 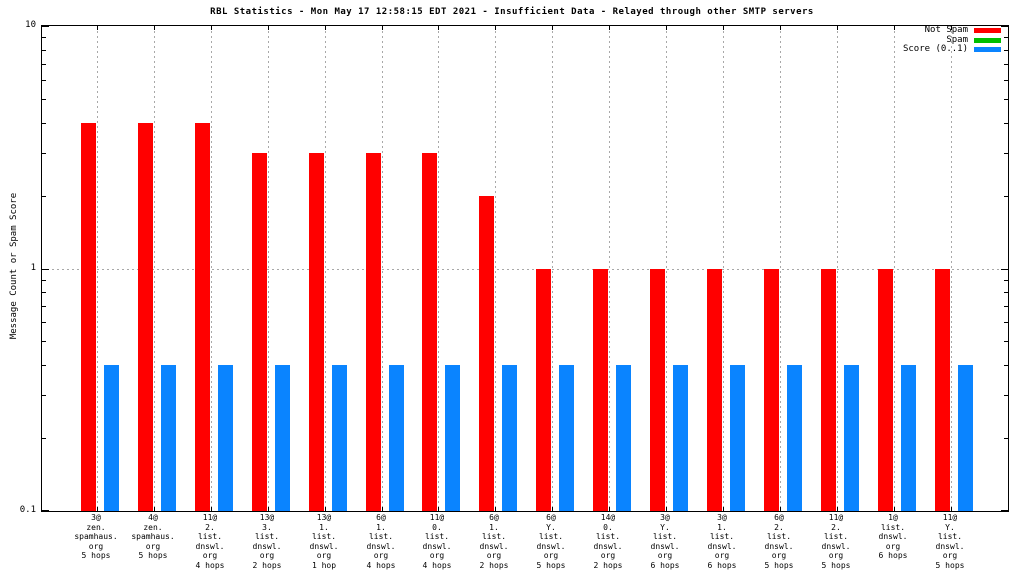 I want to click on x-tick-label: 13@ 1. list. dnswl. org 1 hop, so click(x=324, y=542).